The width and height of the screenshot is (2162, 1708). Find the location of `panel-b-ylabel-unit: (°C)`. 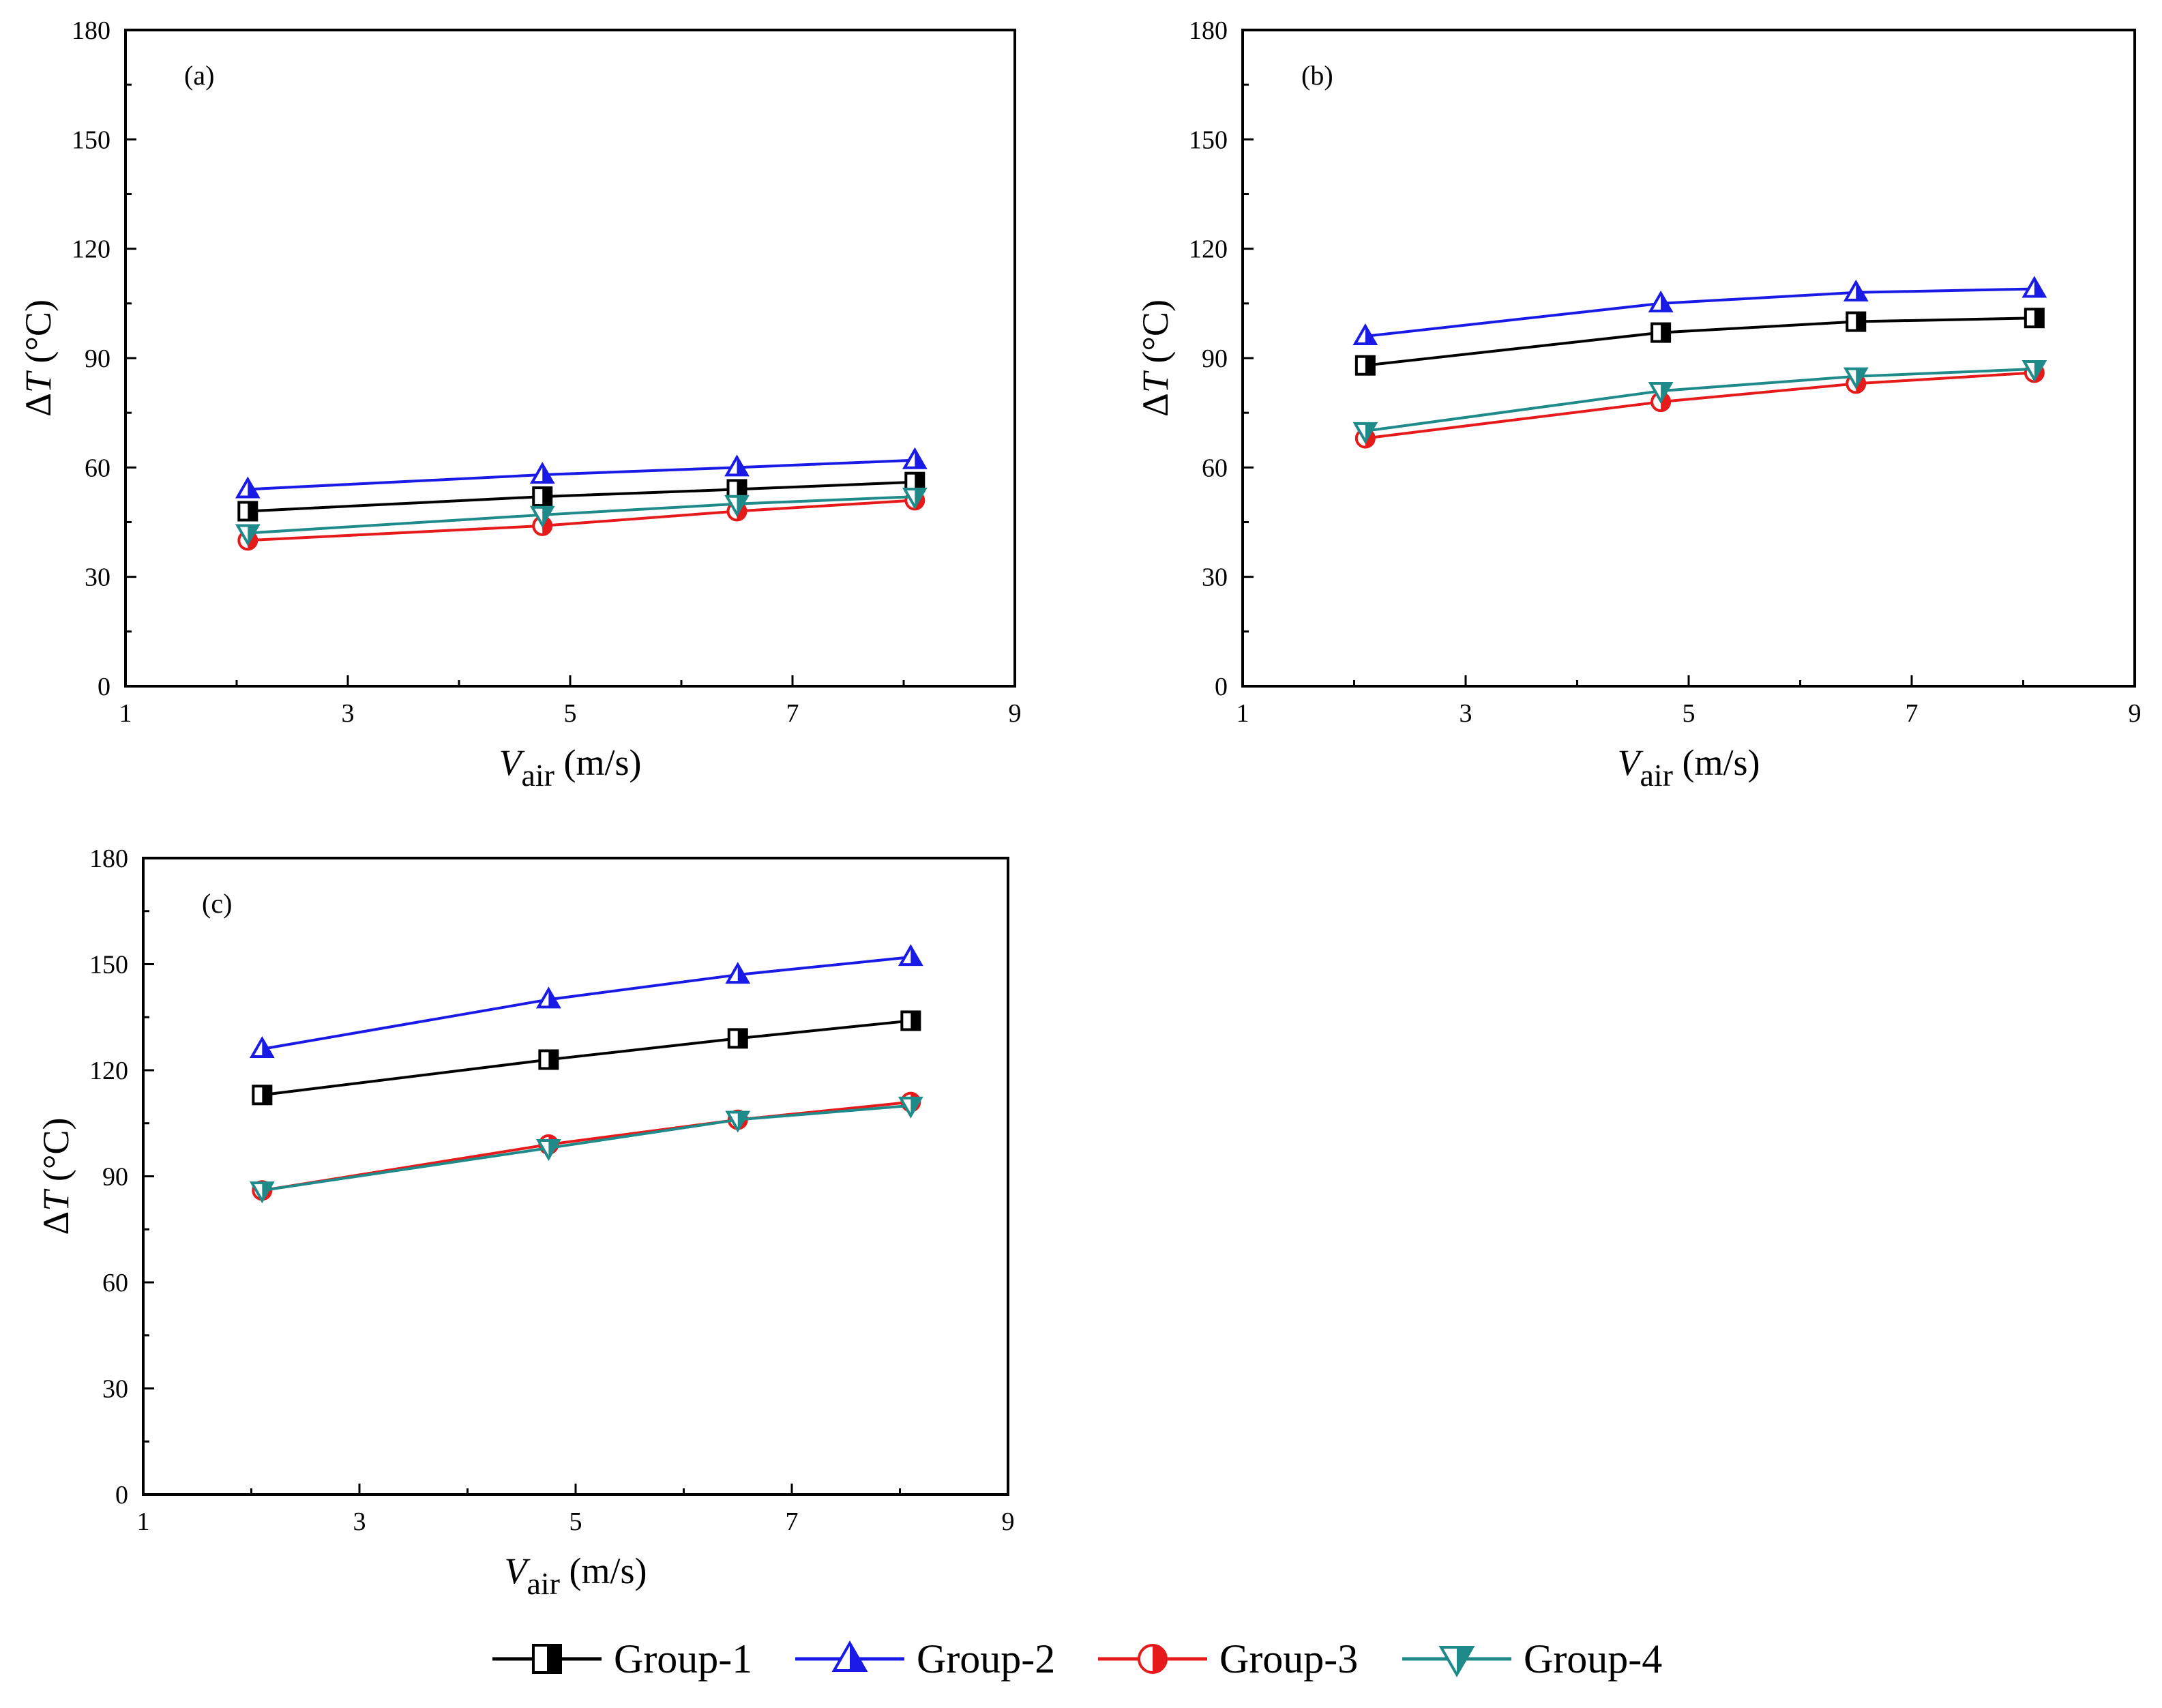

panel-b-ylabel-unit: (°C) is located at coordinates (1155, 336).